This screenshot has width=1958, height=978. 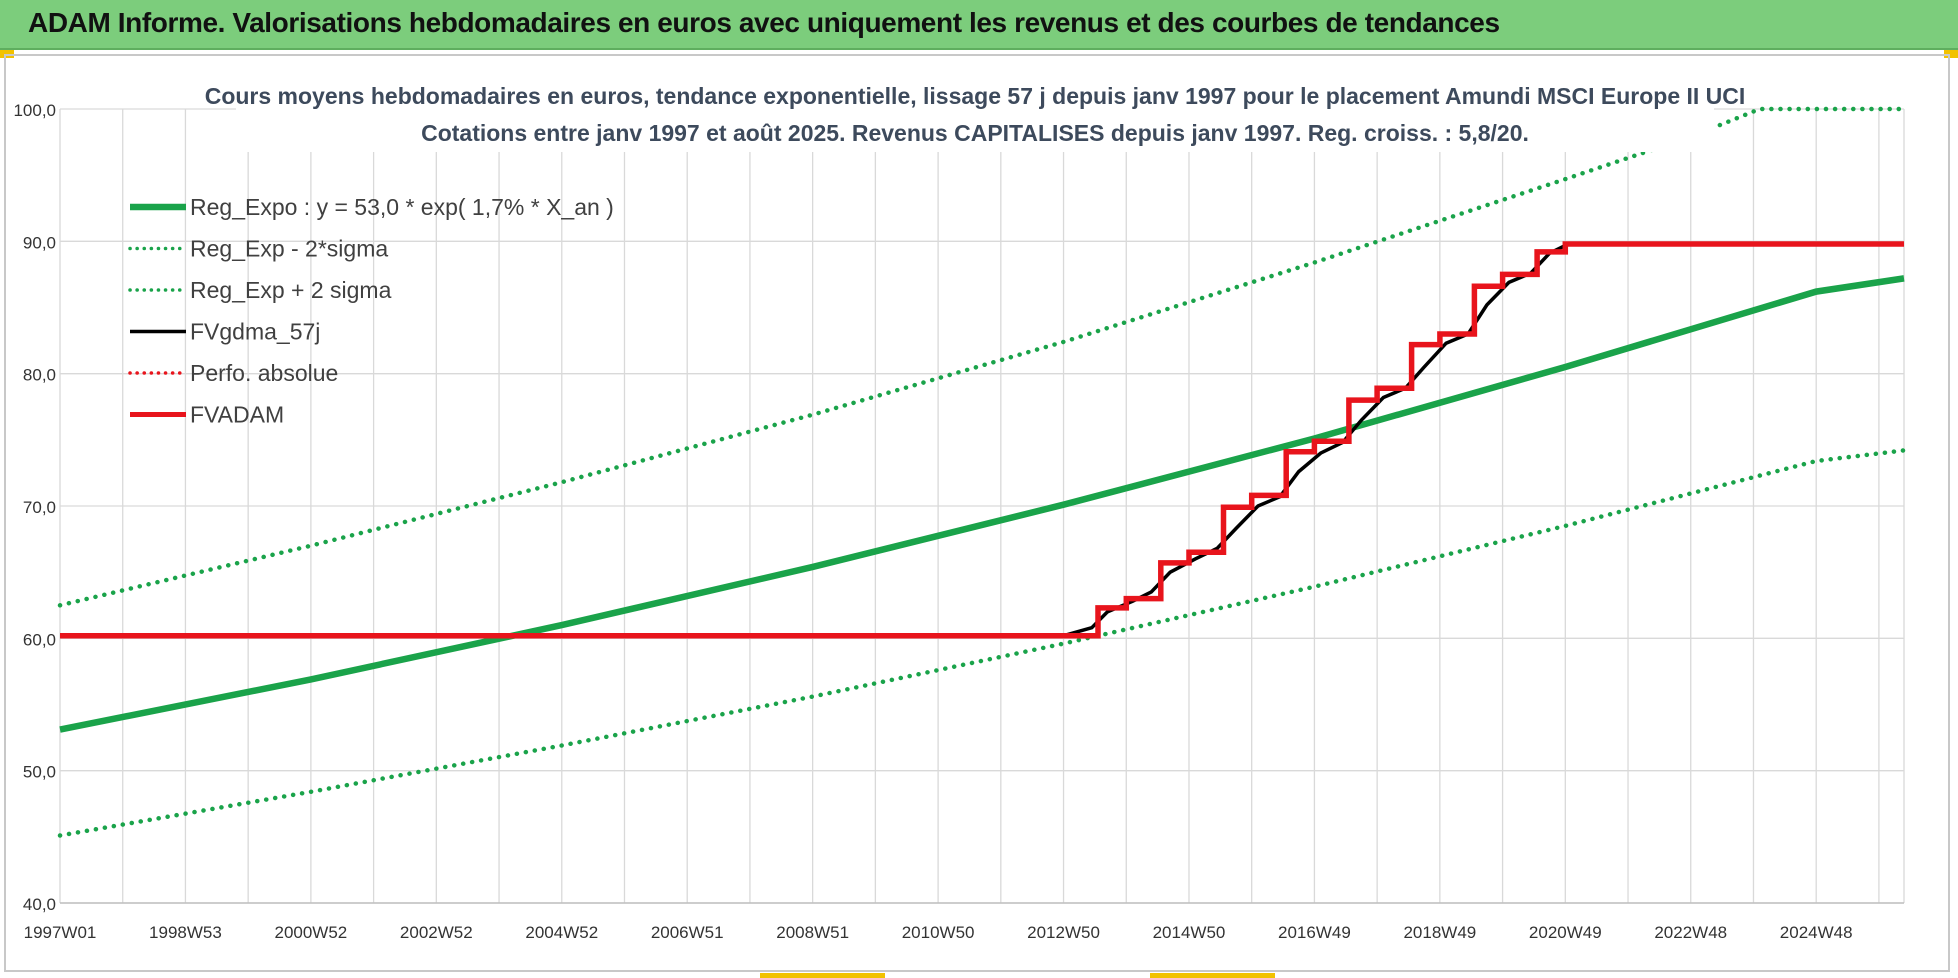 I want to click on x-tick-label: 2016W49, so click(x=1314, y=932).